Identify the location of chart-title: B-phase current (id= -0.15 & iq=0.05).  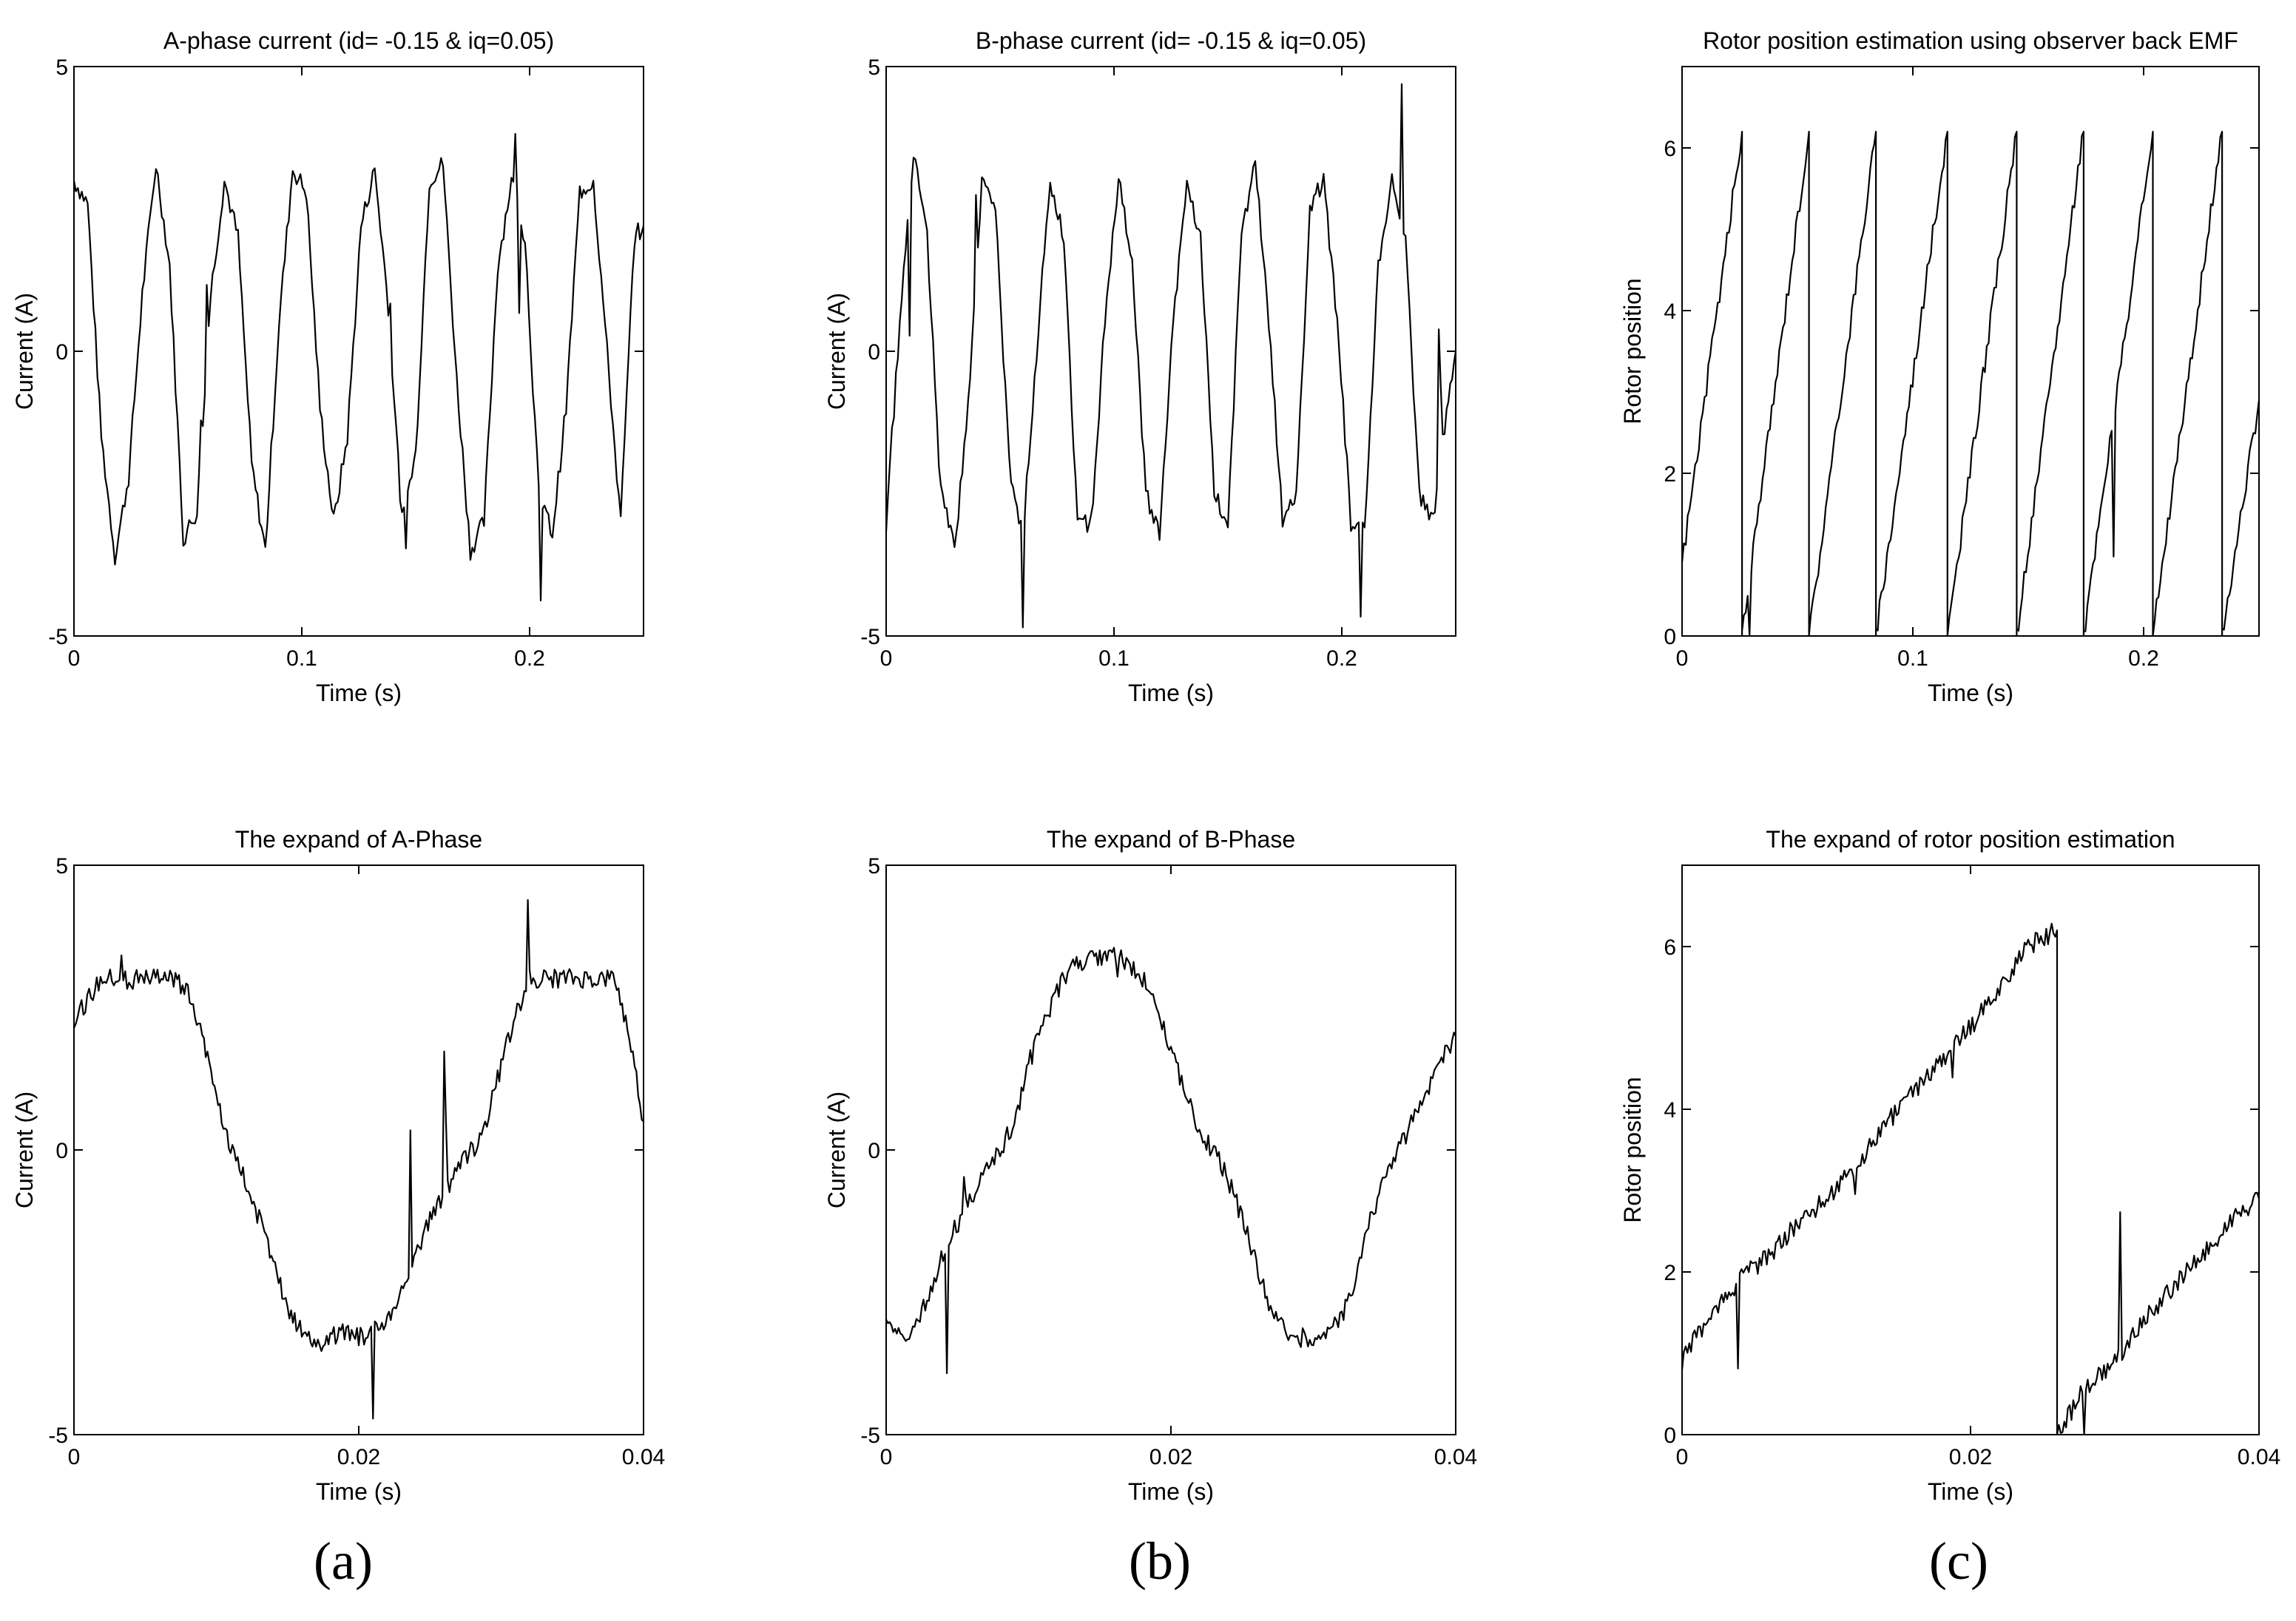
(1171, 41).